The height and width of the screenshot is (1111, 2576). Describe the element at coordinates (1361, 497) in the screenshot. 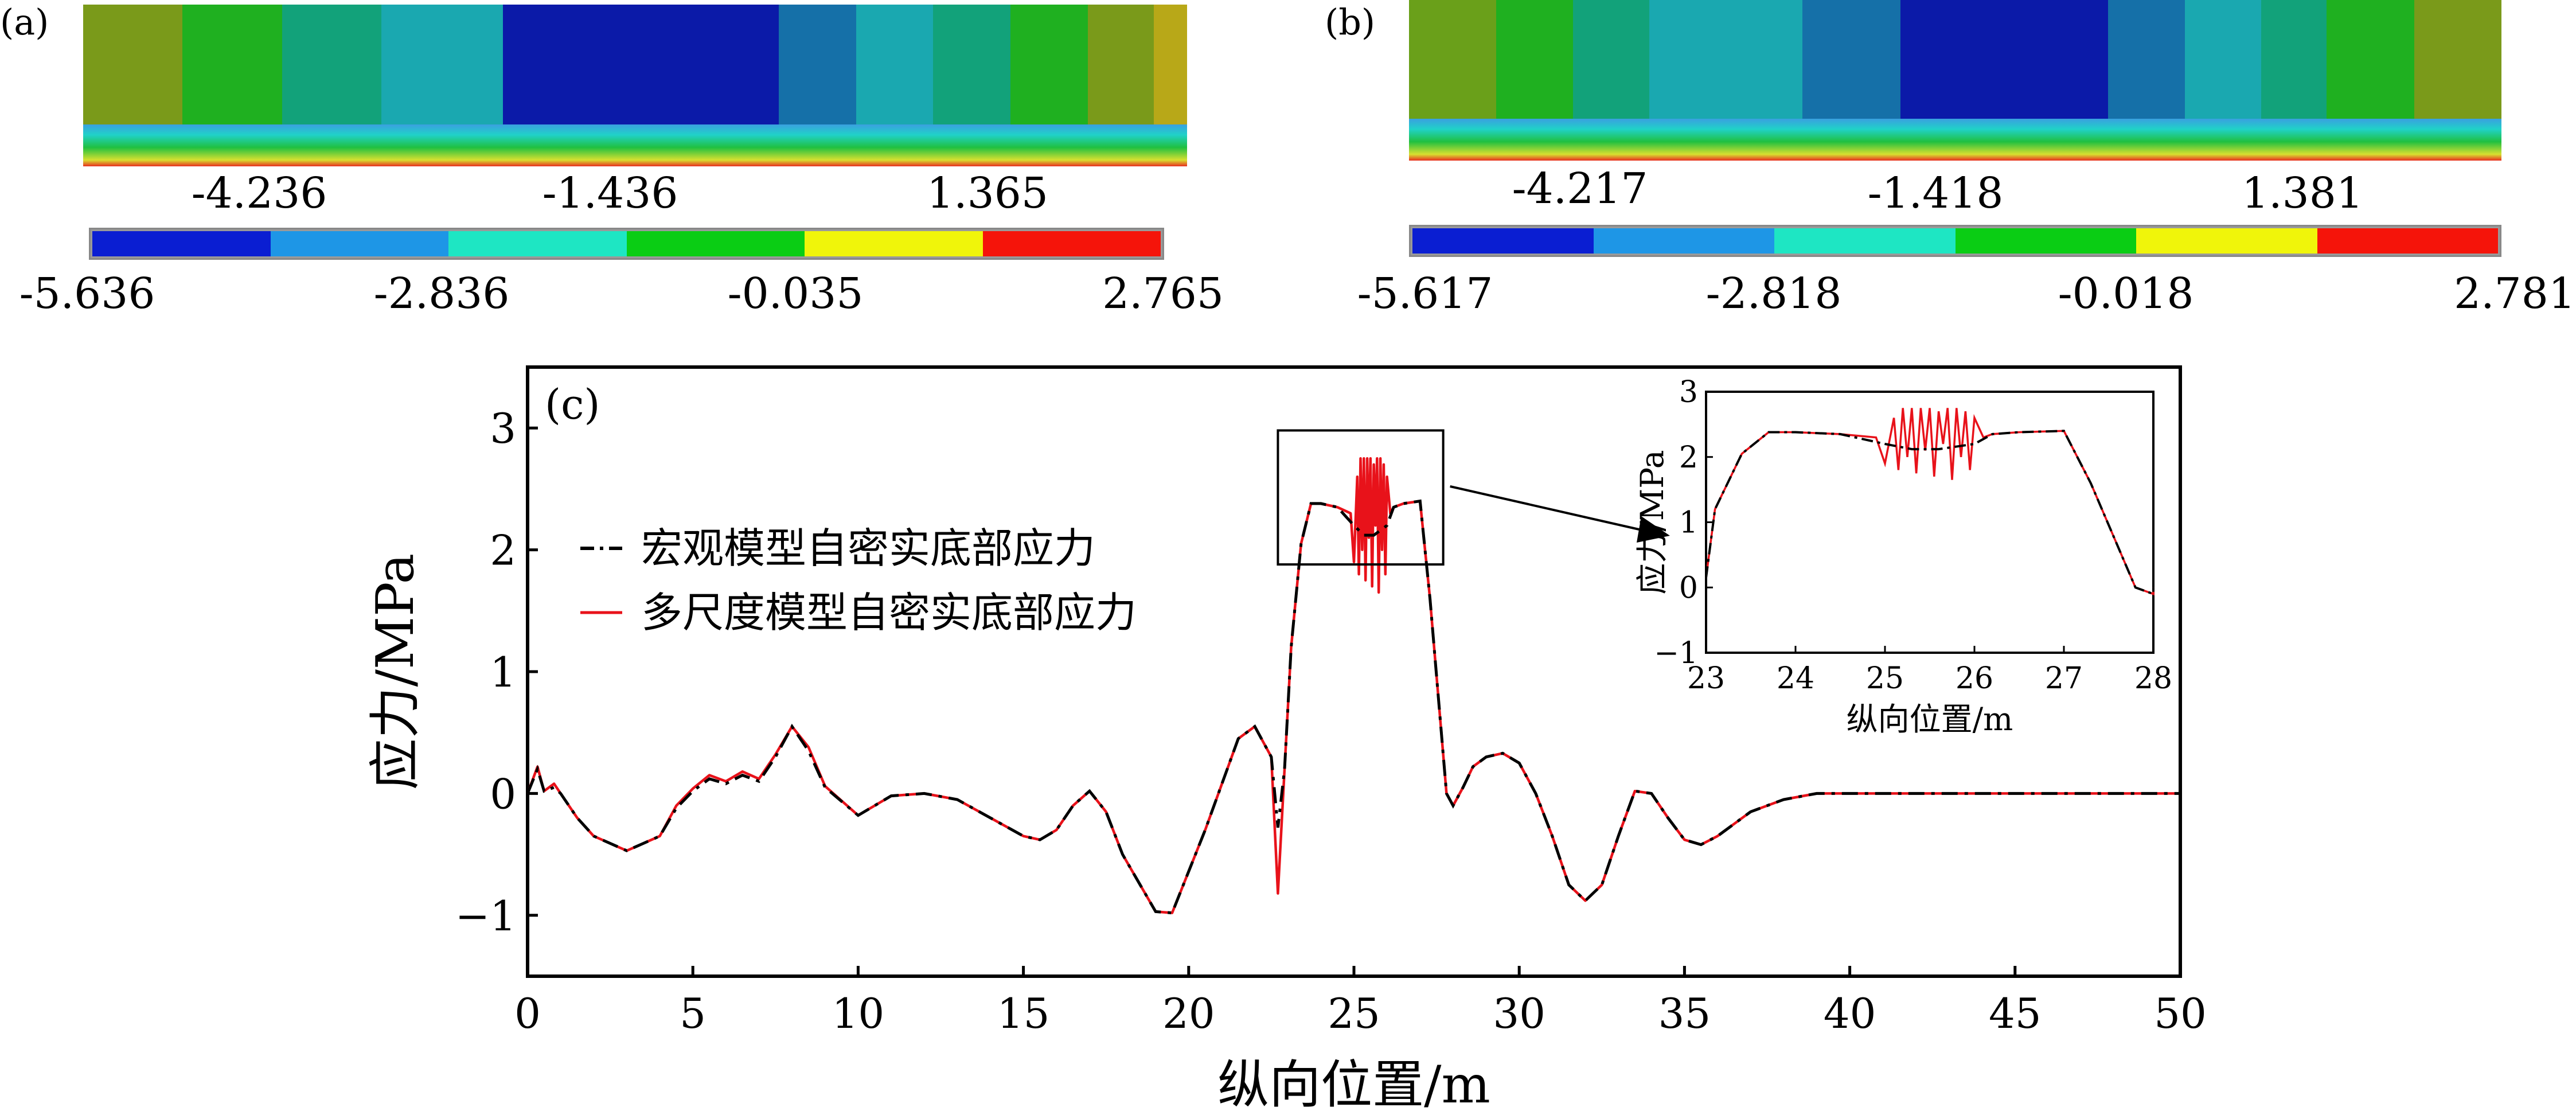

I see `zoom-box` at that location.